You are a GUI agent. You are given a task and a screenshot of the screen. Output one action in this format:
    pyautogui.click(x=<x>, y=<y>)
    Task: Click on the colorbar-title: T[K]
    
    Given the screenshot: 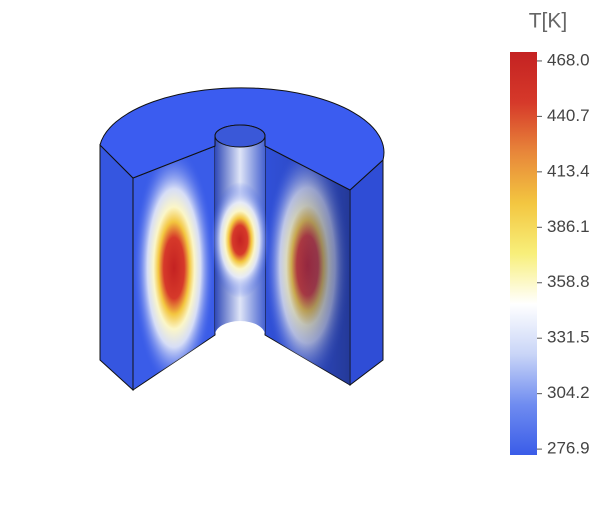 What is the action you would take?
    pyautogui.click(x=548, y=21)
    